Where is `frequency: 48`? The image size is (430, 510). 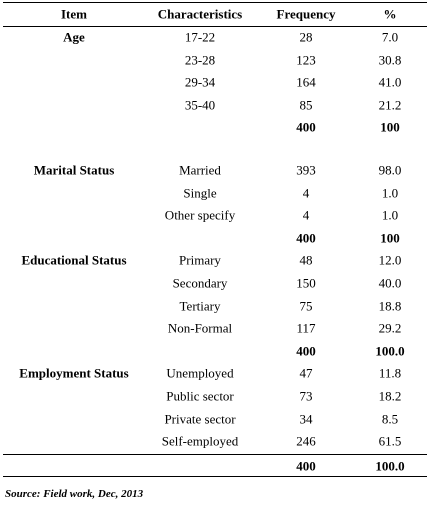 frequency: 48 is located at coordinates (306, 260).